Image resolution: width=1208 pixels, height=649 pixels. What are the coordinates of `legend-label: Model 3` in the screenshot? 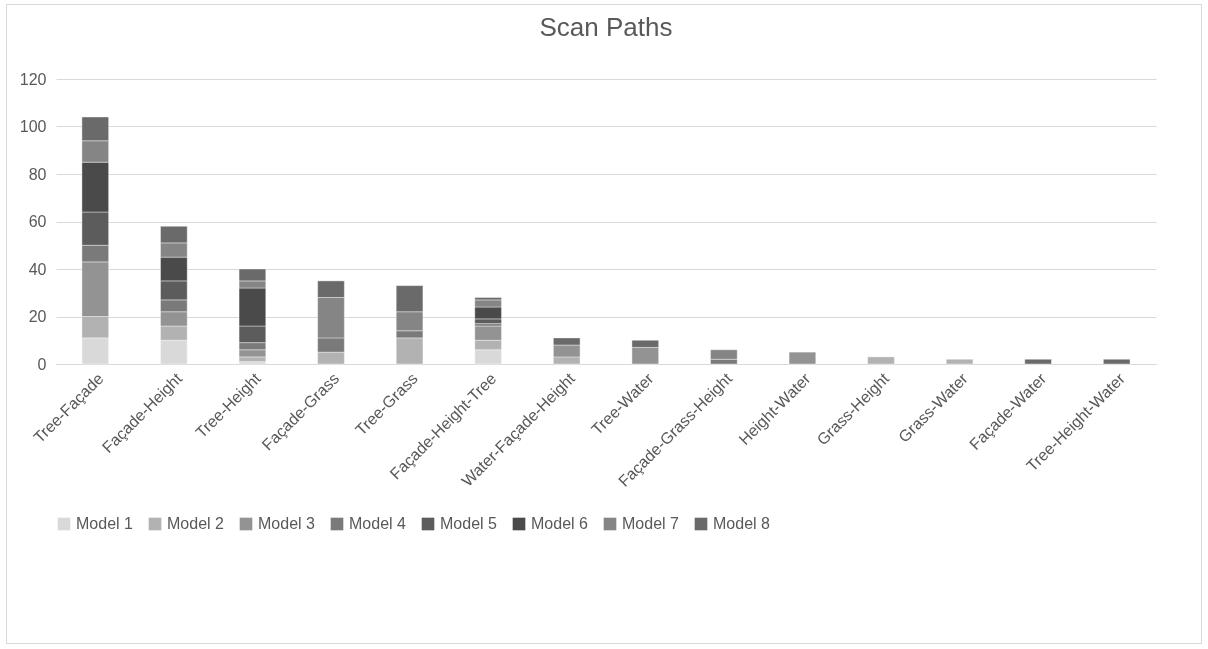 It's located at (287, 523).